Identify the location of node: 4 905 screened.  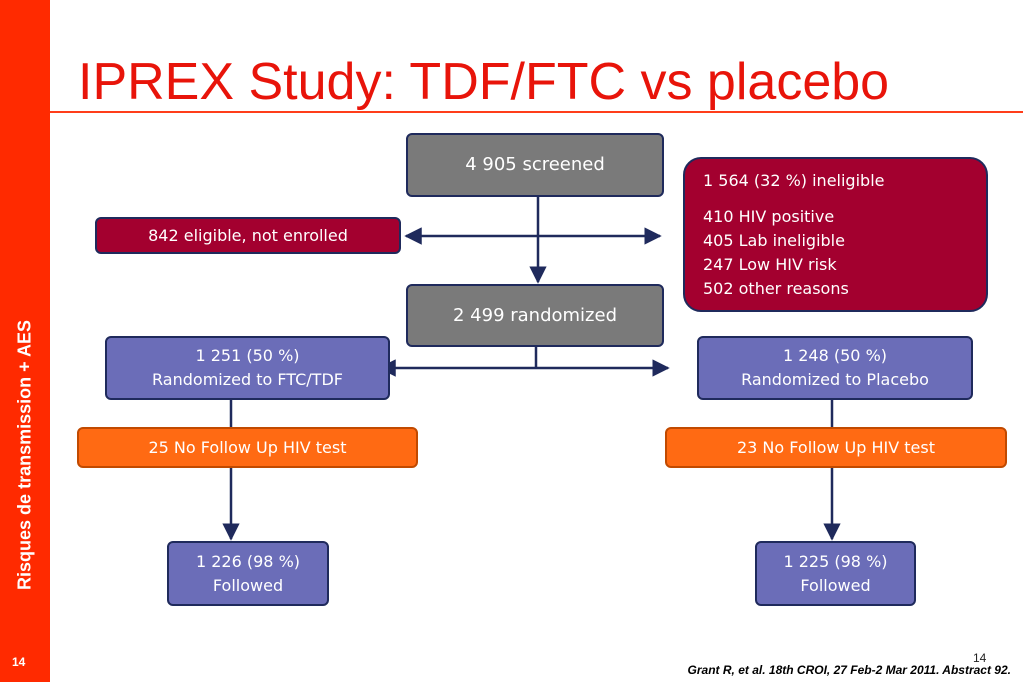
(535, 165).